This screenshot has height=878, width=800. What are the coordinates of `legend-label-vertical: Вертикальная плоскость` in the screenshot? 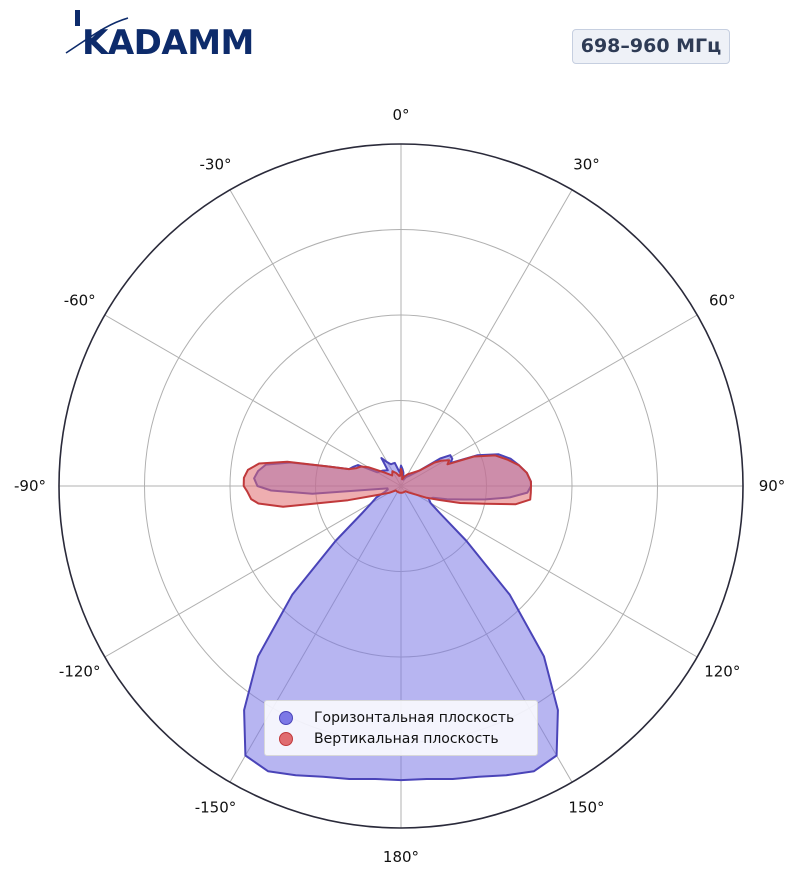 It's located at (406, 739).